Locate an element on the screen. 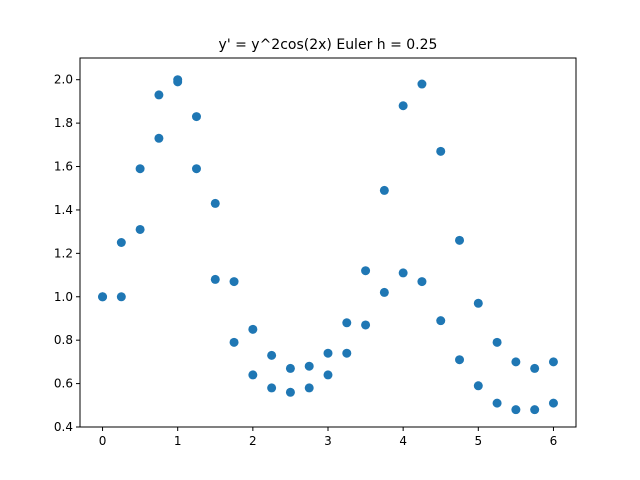 The height and width of the screenshot is (480, 640). y-tick-label: 1.6 is located at coordinates (63, 167).